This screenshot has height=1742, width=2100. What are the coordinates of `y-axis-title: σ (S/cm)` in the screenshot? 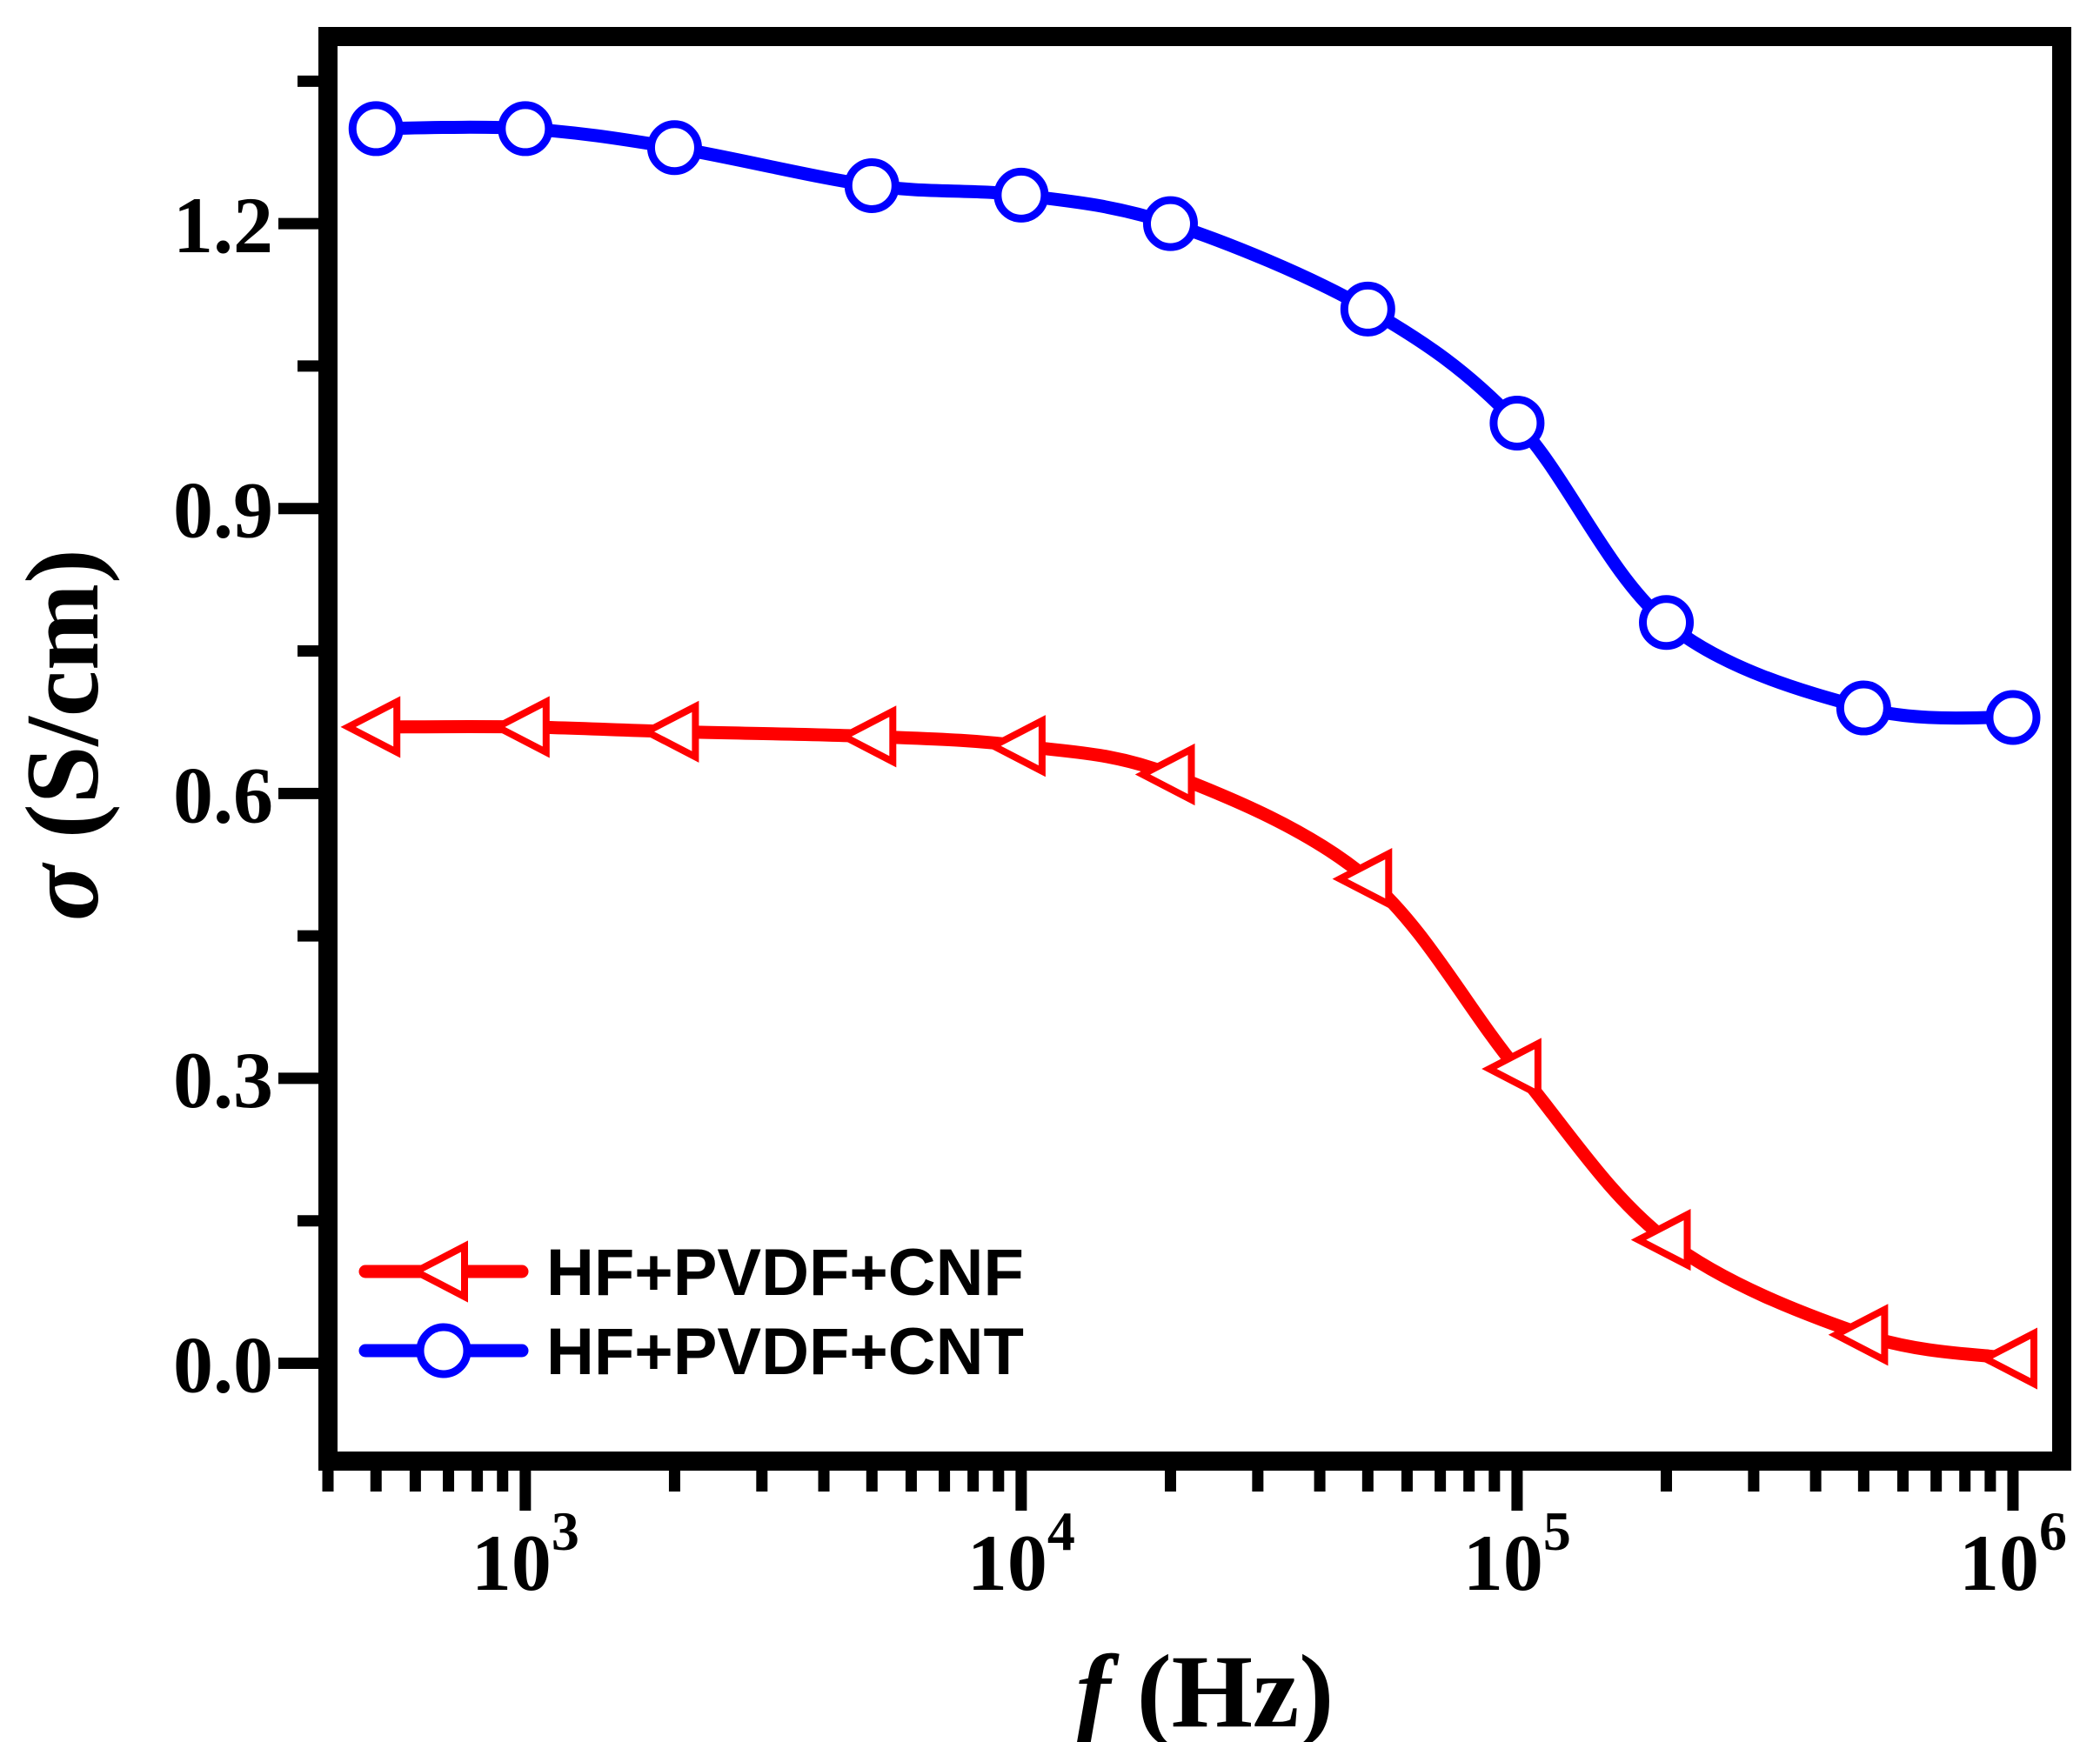 It's located at (62, 735).